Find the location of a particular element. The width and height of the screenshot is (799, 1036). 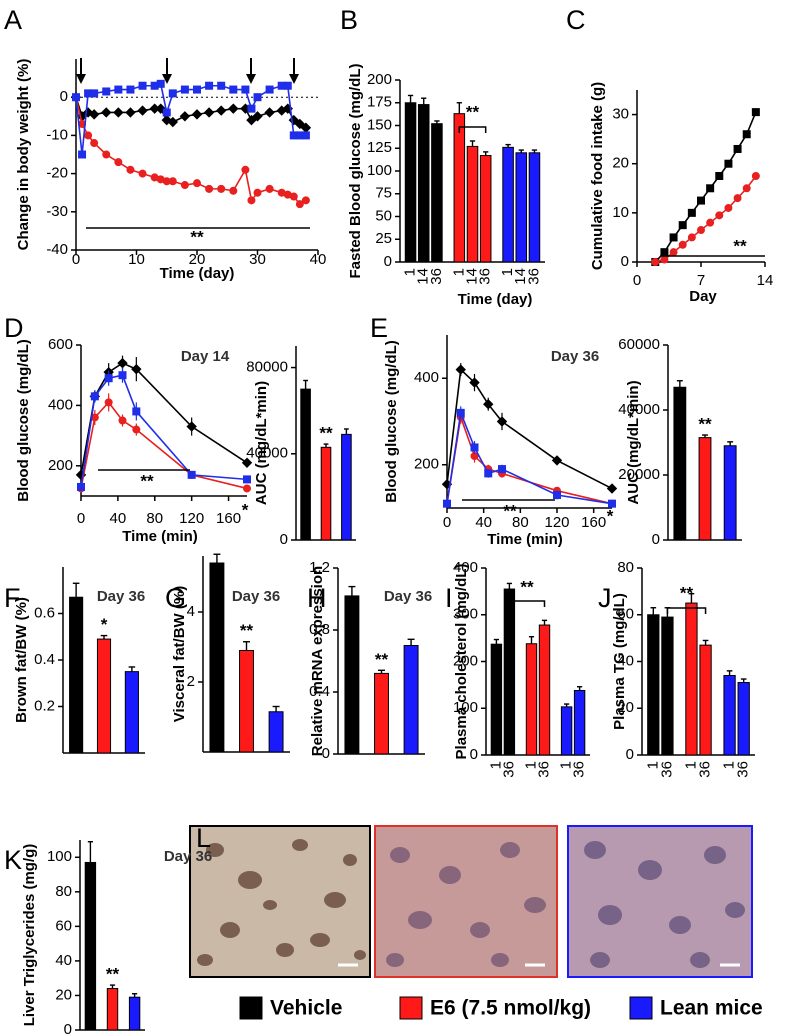

y-axis-label: Fasted Blood glucose (mg/dL) is located at coordinates (355, 170).